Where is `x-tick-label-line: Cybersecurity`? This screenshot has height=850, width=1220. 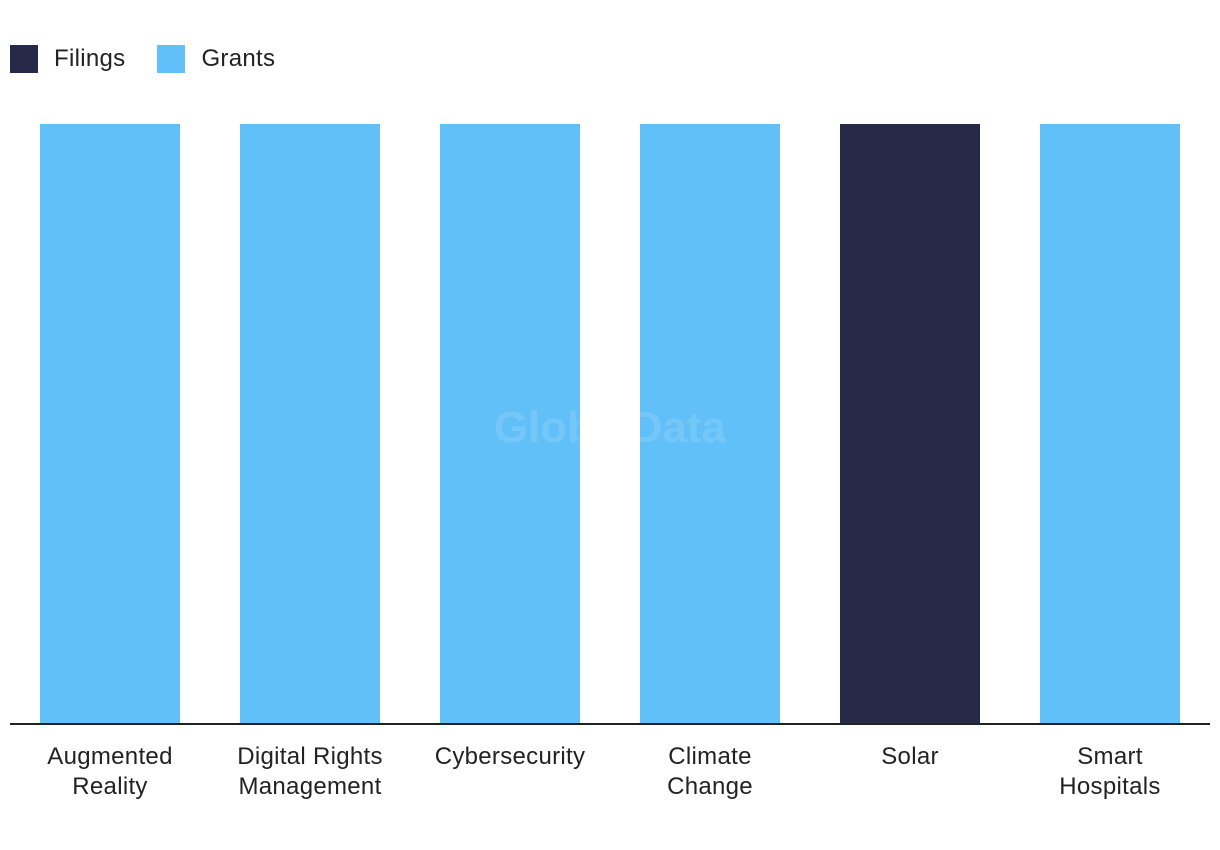
x-tick-label-line: Cybersecurity is located at coordinates (510, 756).